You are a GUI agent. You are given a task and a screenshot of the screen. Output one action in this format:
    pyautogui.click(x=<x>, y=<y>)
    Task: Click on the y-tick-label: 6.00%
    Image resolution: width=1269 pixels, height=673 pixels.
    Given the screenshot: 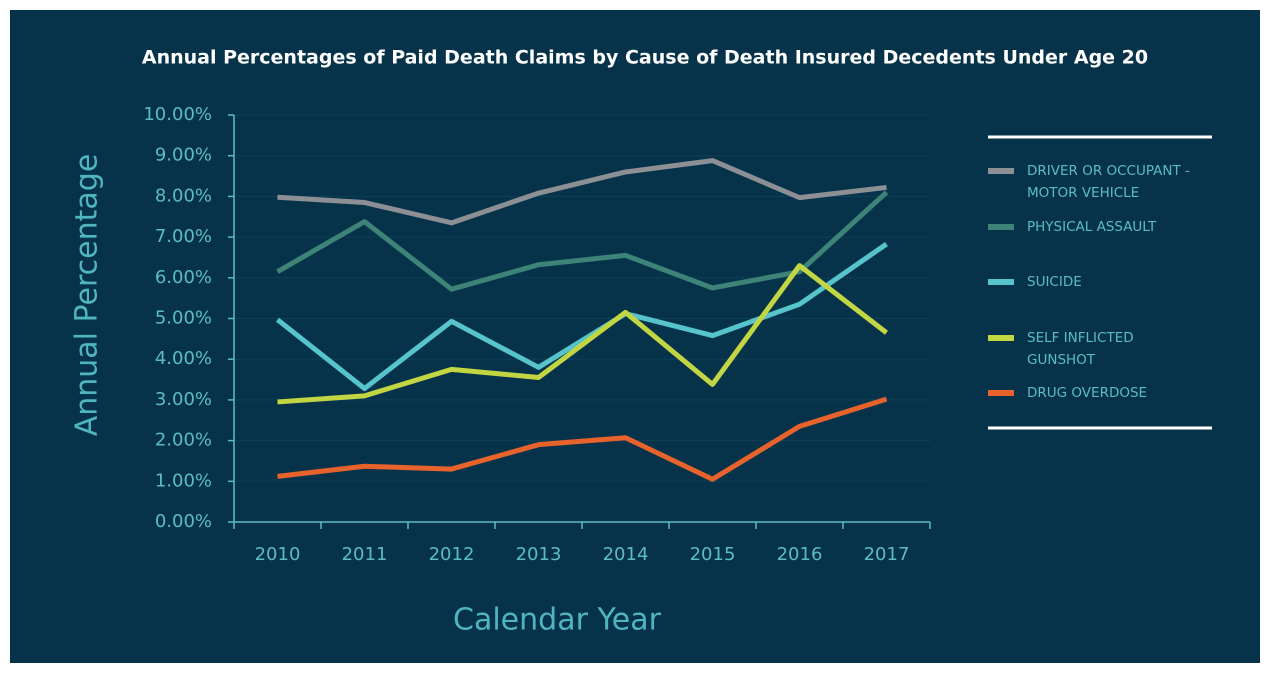 What is the action you would take?
    pyautogui.click(x=183, y=277)
    